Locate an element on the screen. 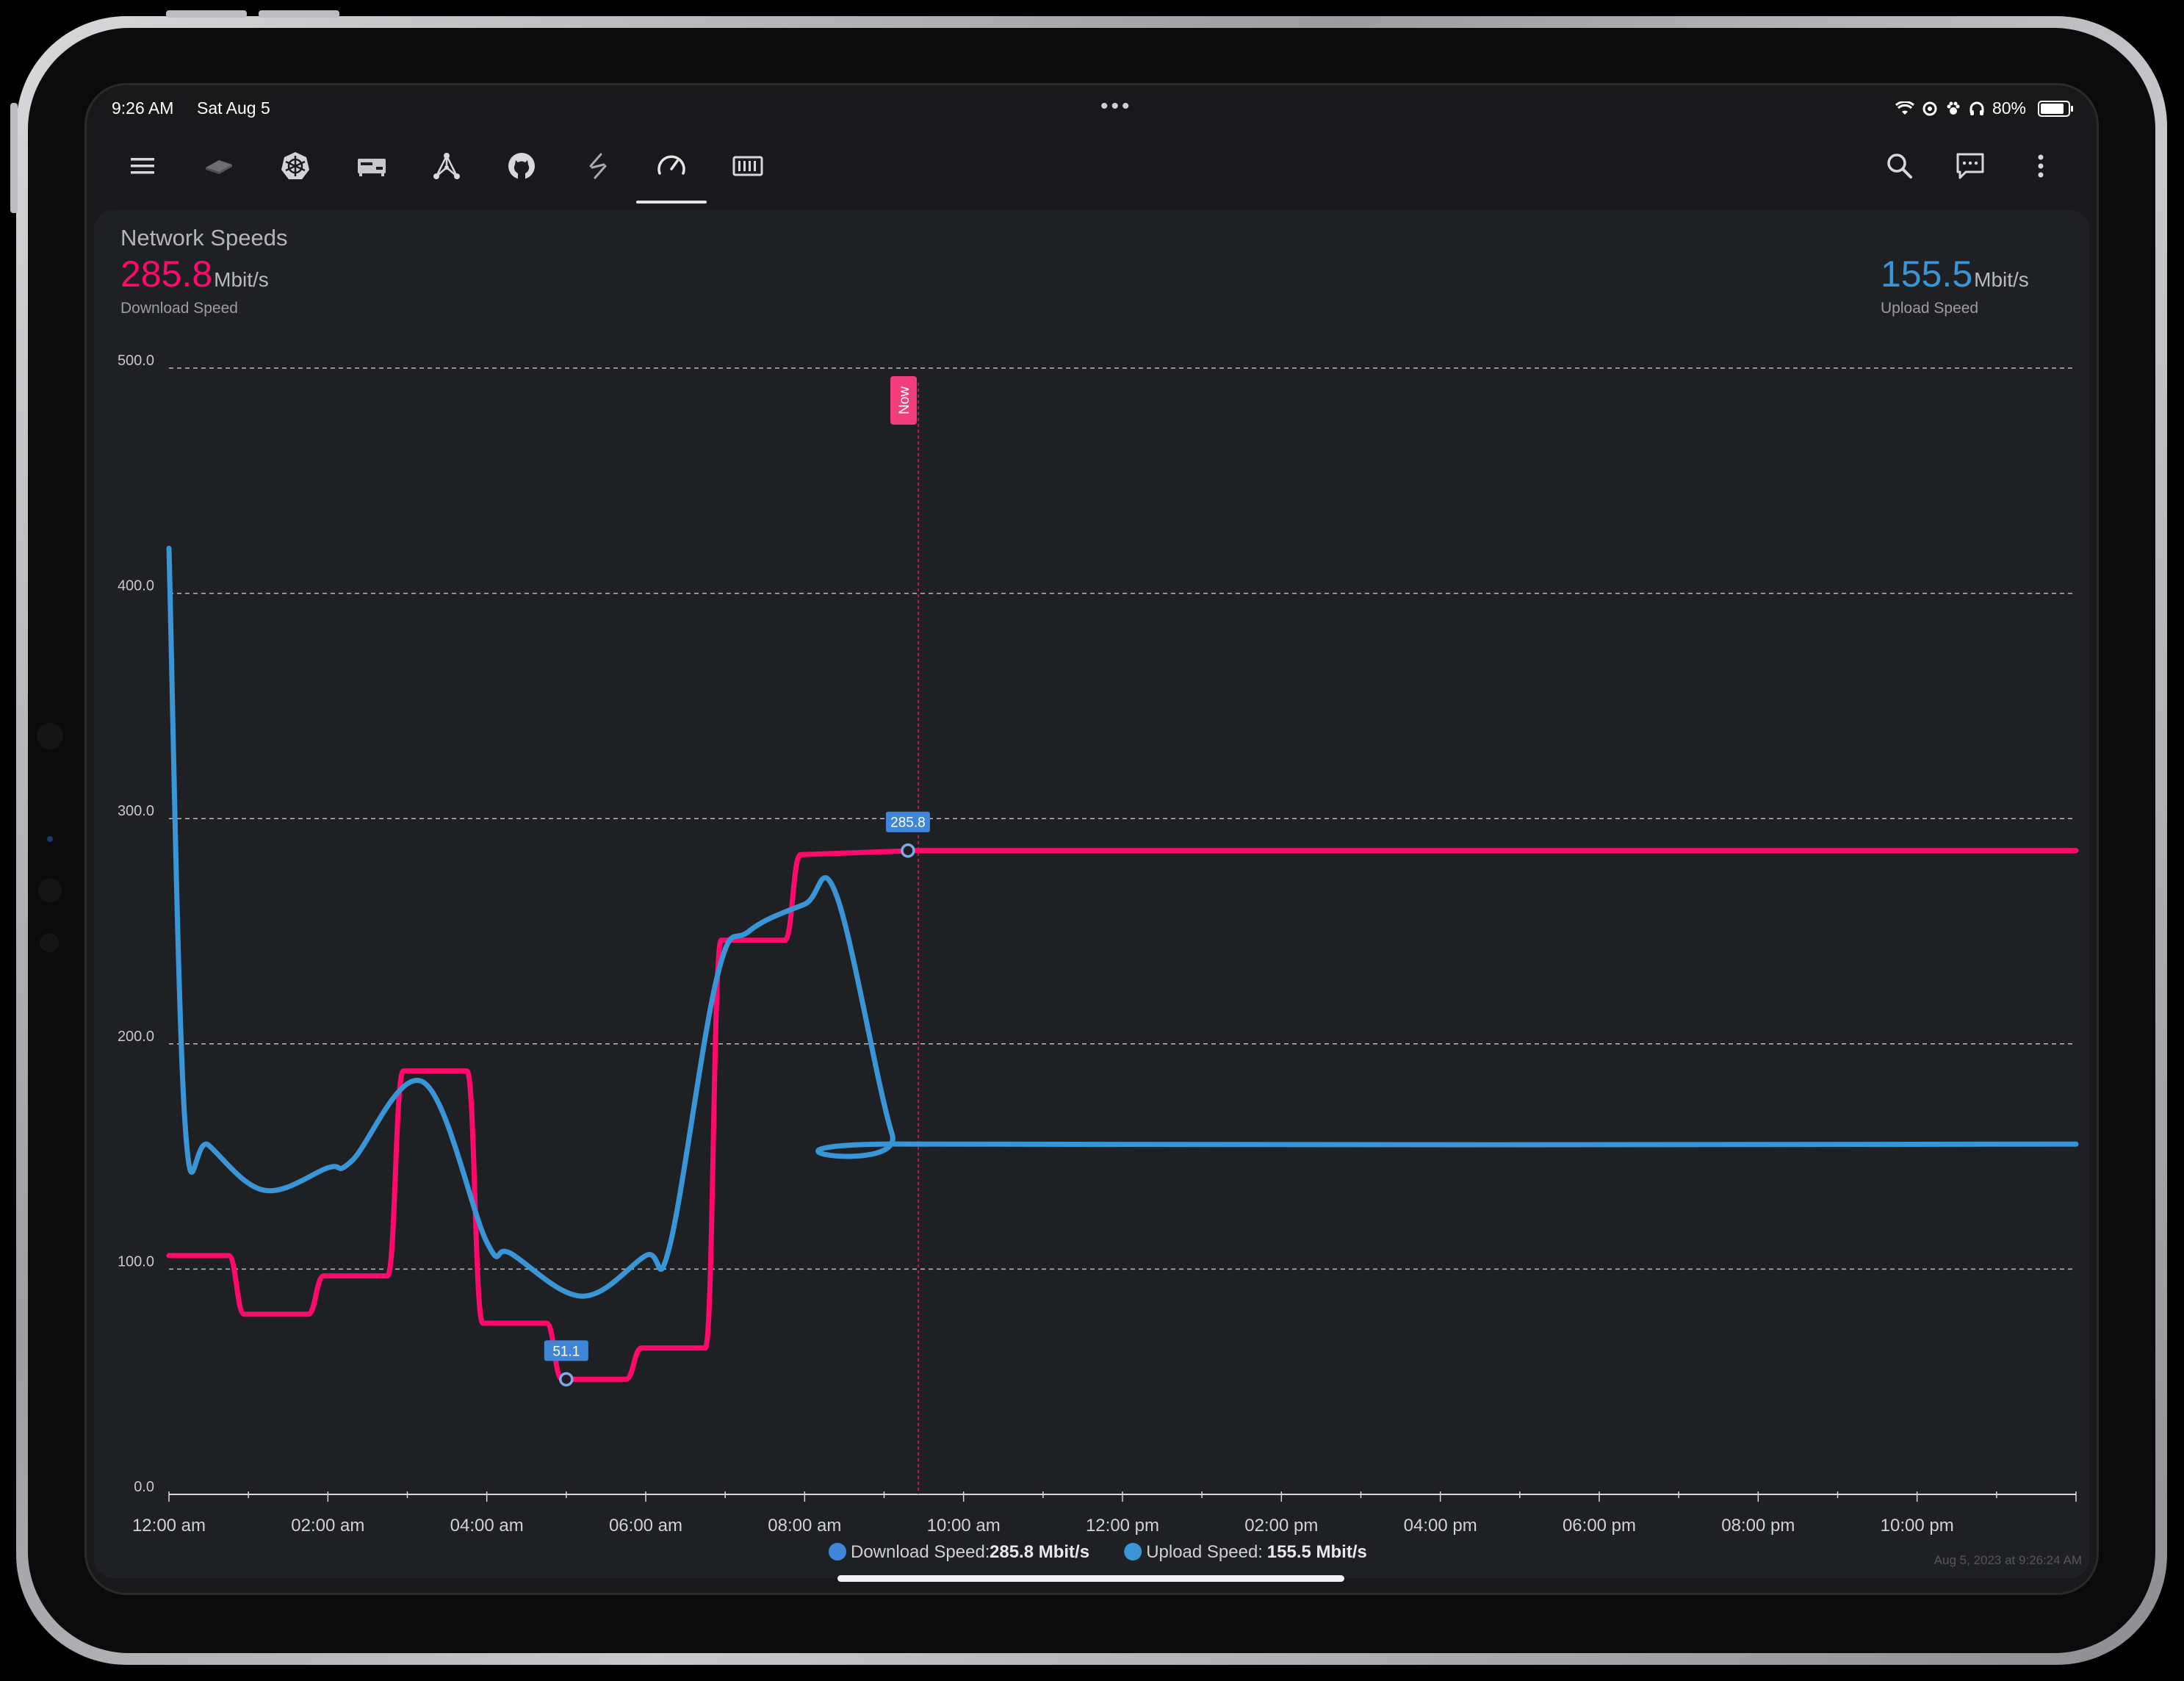 Image resolution: width=2184 pixels, height=1681 pixels. y-tick-label: 500.0 is located at coordinates (136, 361).